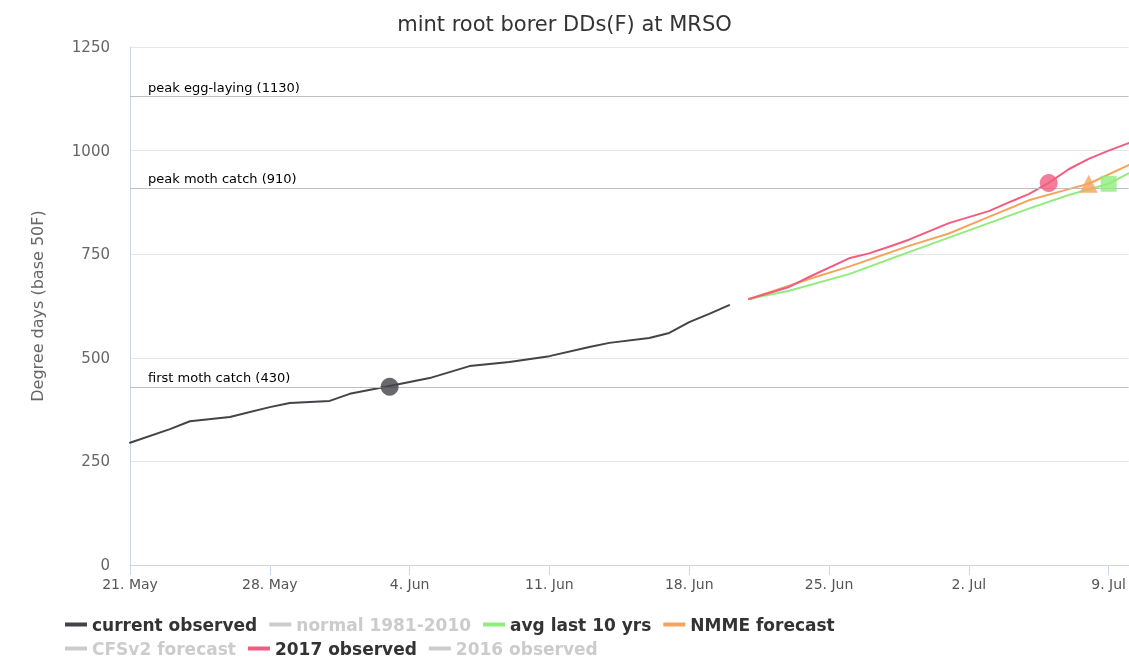 The width and height of the screenshot is (1129, 670). Describe the element at coordinates (269, 584) in the screenshot. I see `x-tick-label: 28. May` at that location.